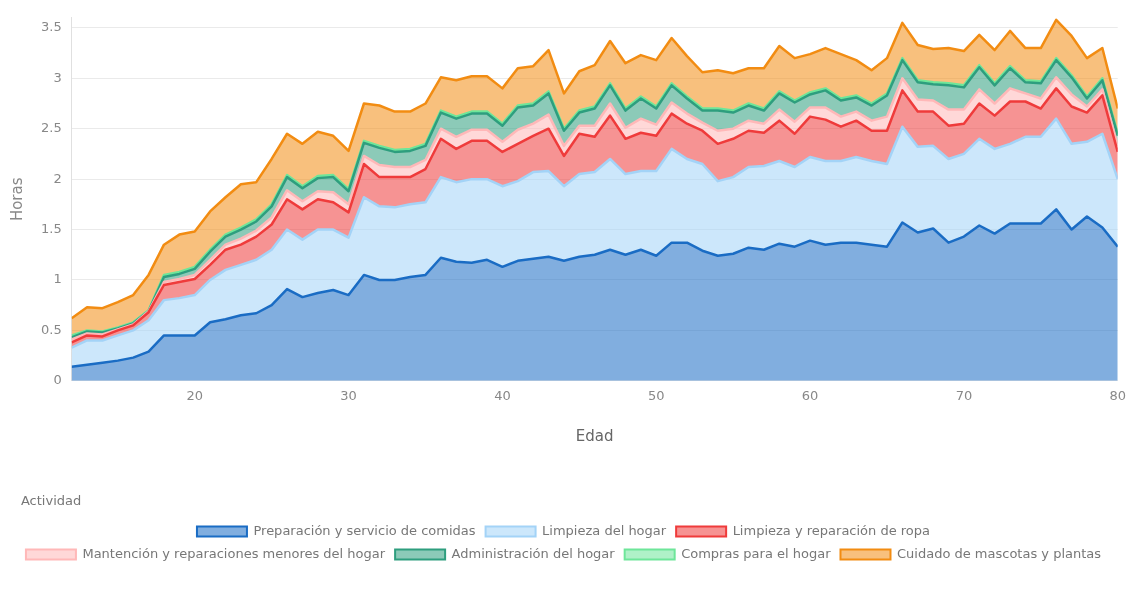 This screenshot has height=601, width=1134. I want to click on y-tick-label: 2, so click(57, 178).